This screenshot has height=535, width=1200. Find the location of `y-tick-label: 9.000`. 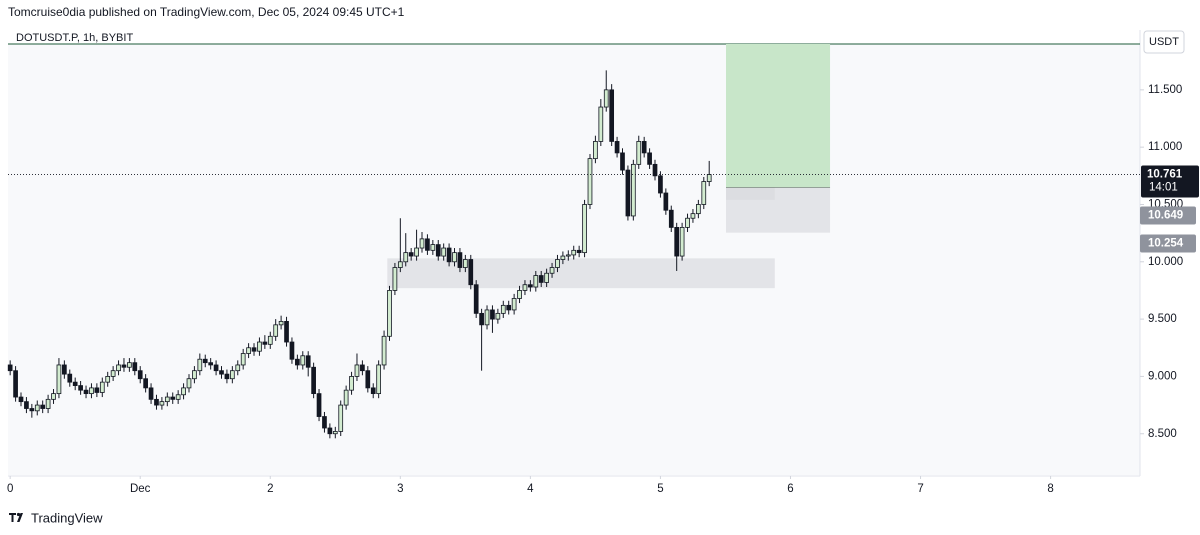

y-tick-label: 9.000 is located at coordinates (1162, 376).